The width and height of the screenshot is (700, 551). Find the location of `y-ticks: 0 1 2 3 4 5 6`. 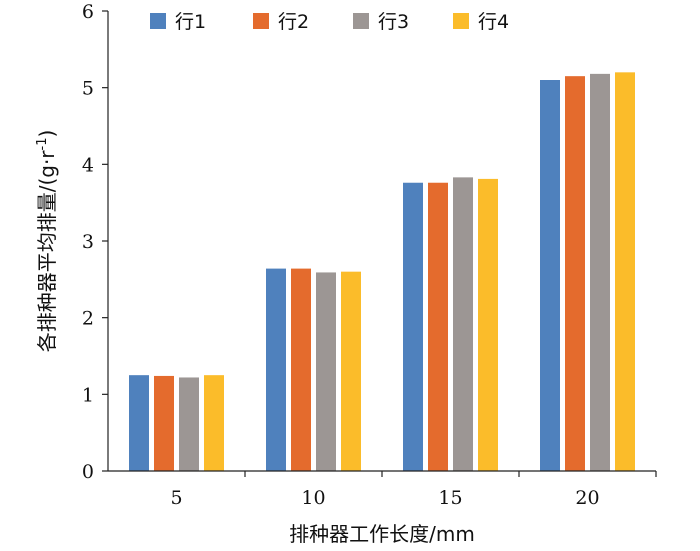

y-ticks: 0 1 2 3 4 5 6 is located at coordinates (95, 242).